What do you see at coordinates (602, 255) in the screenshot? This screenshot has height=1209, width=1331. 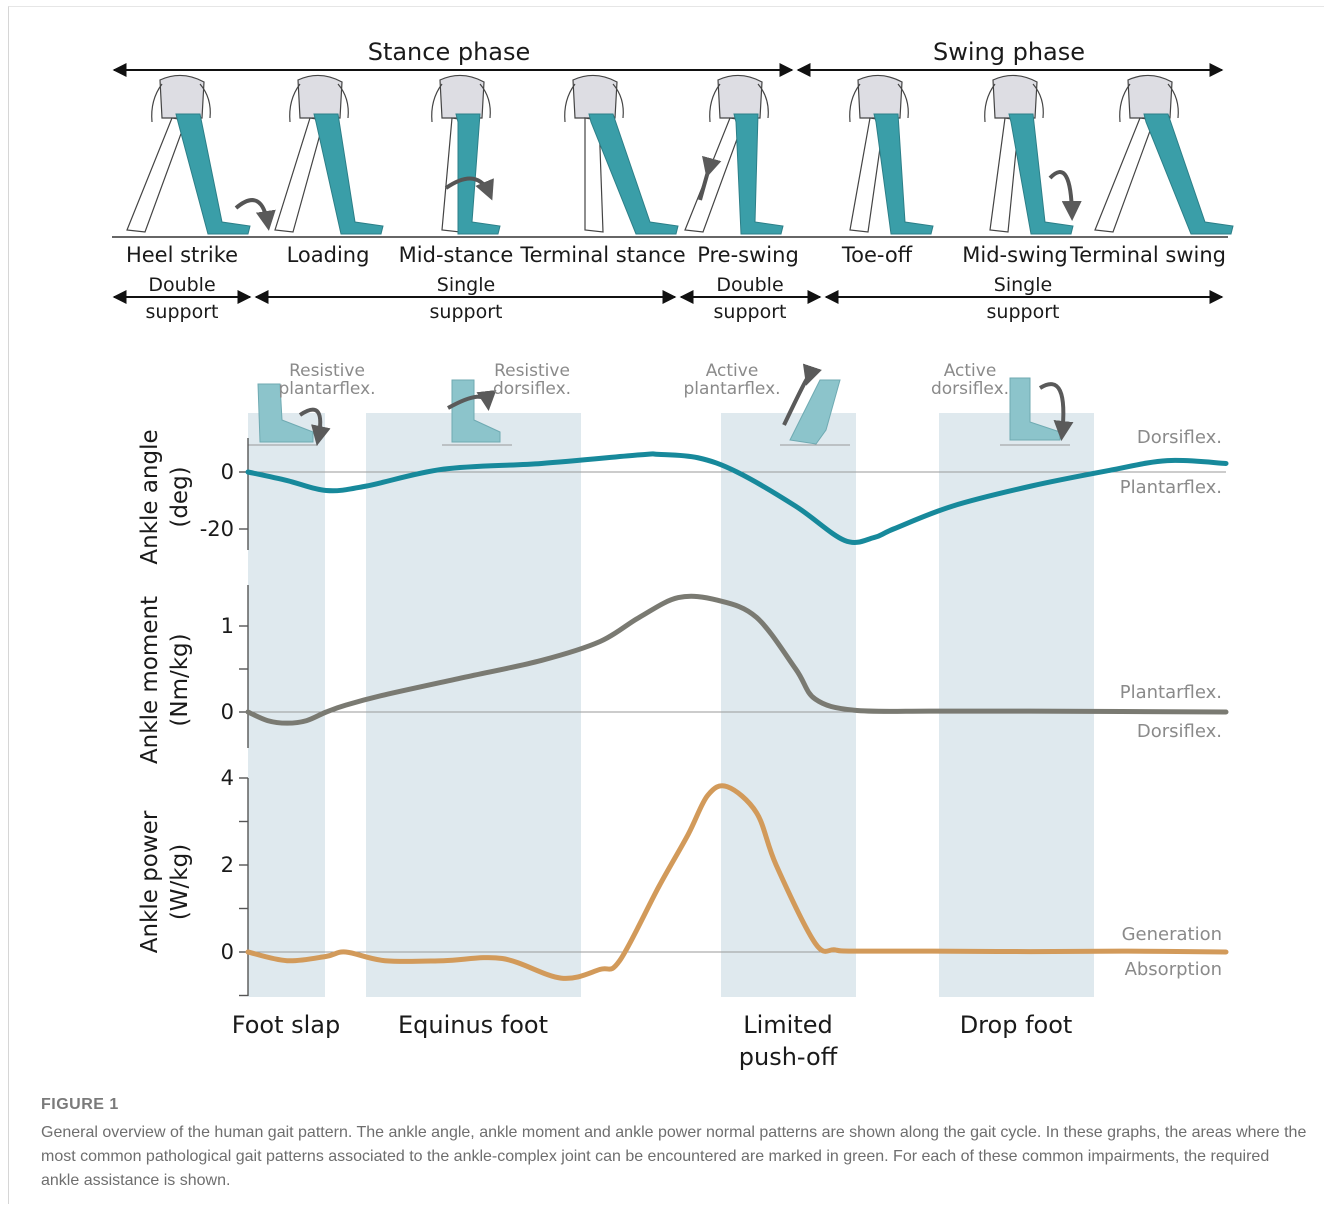 I see `event-terminal-stance: Terminal stance` at bounding box center [602, 255].